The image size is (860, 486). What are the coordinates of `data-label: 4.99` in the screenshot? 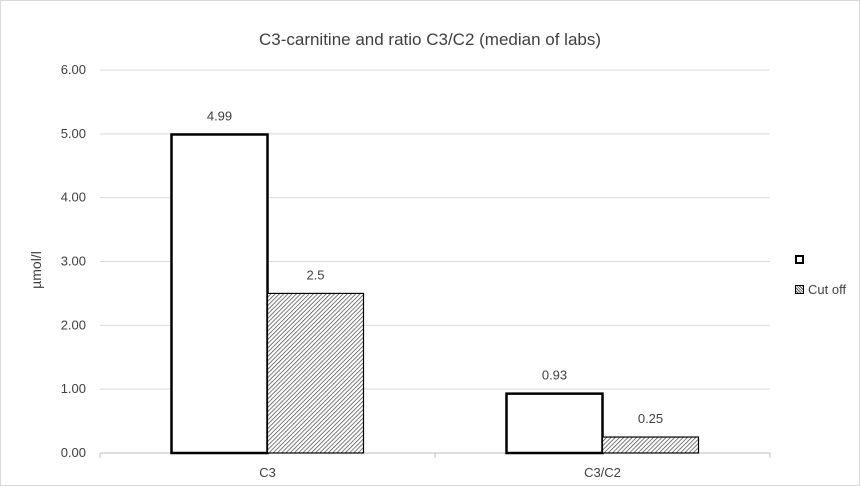 It's located at (219, 115).